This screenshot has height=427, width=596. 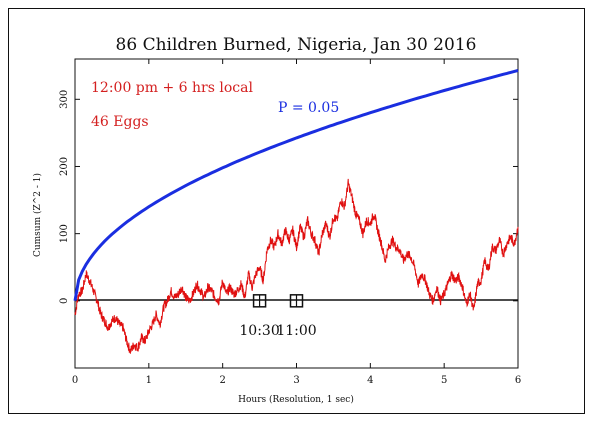 What do you see at coordinates (64, 301) in the screenshot?
I see `y-tick-label: 0` at bounding box center [64, 301].